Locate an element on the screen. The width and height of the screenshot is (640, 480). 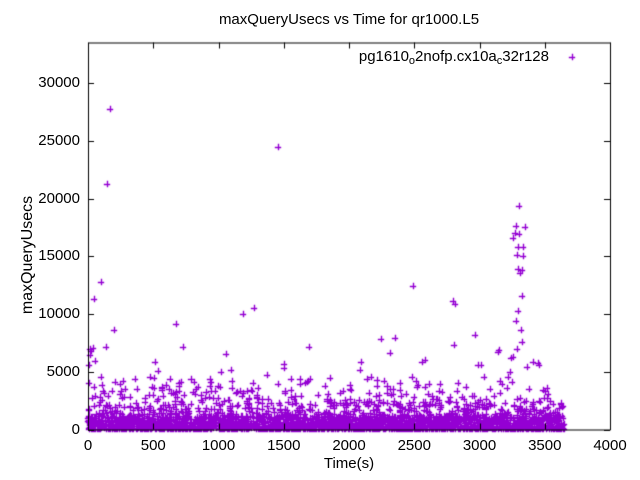
x-tick-label: 3000 is located at coordinates (479, 445).